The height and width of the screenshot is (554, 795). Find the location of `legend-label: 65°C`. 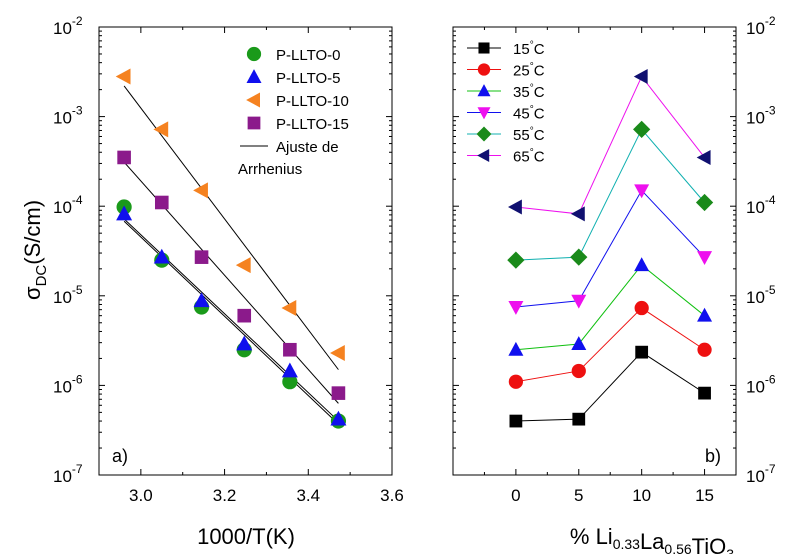

legend-label: 65°C is located at coordinates (529, 157).